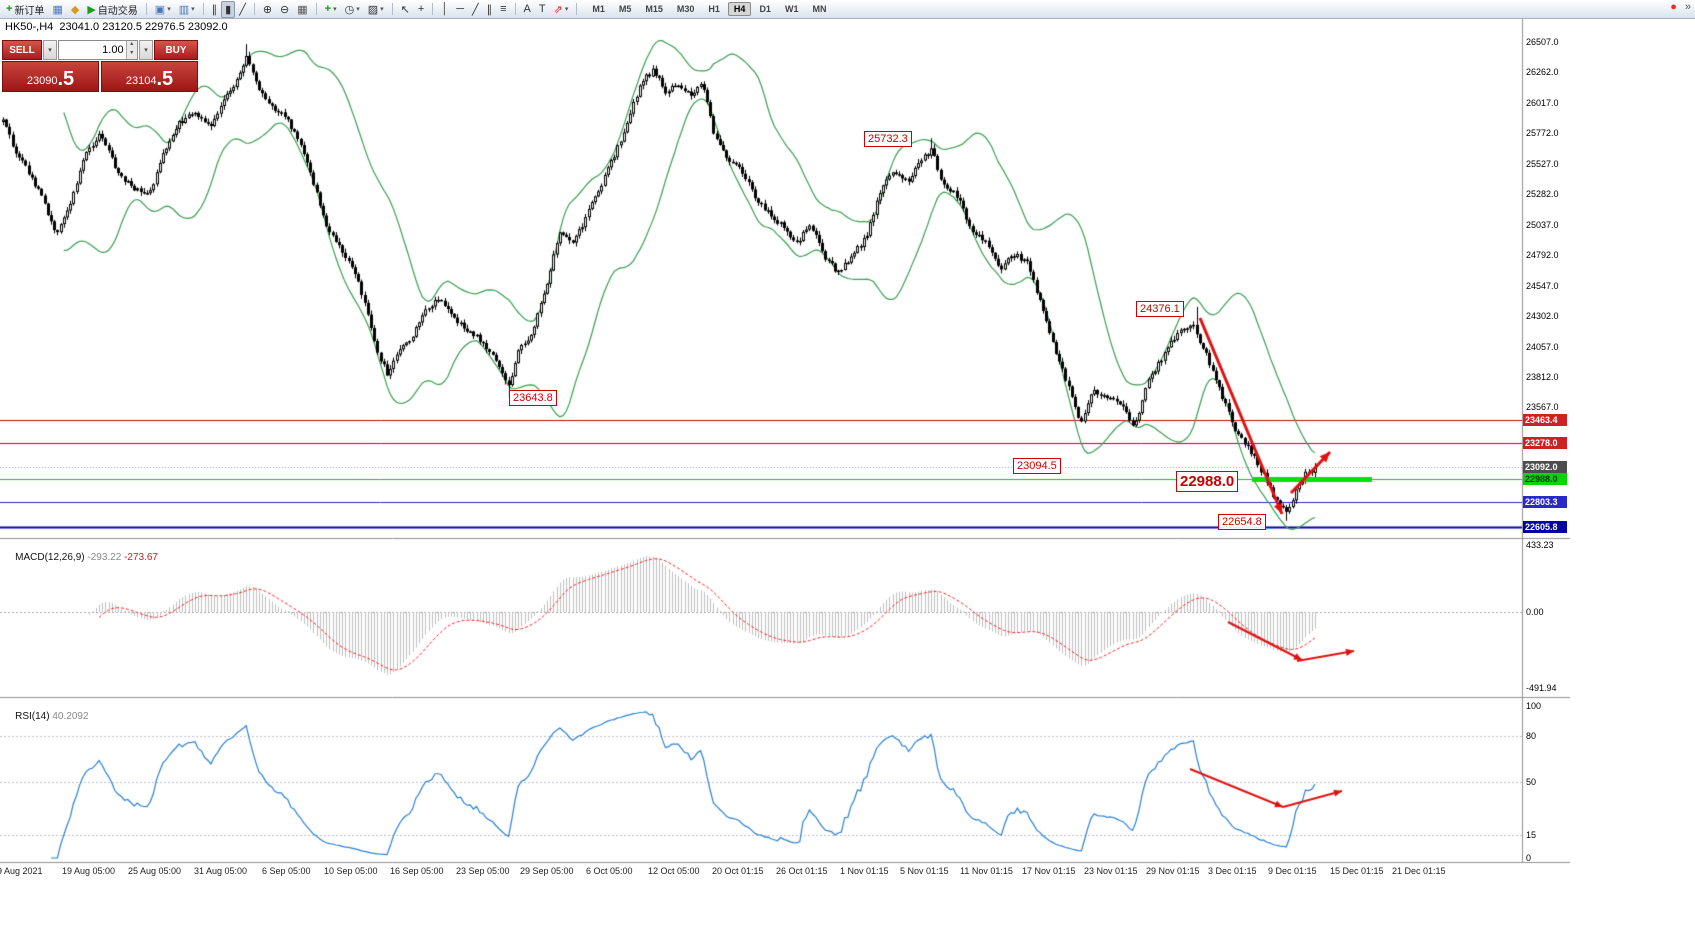 The height and width of the screenshot is (939, 1695). I want to click on tile-windows-icon: ▦, so click(302, 9).